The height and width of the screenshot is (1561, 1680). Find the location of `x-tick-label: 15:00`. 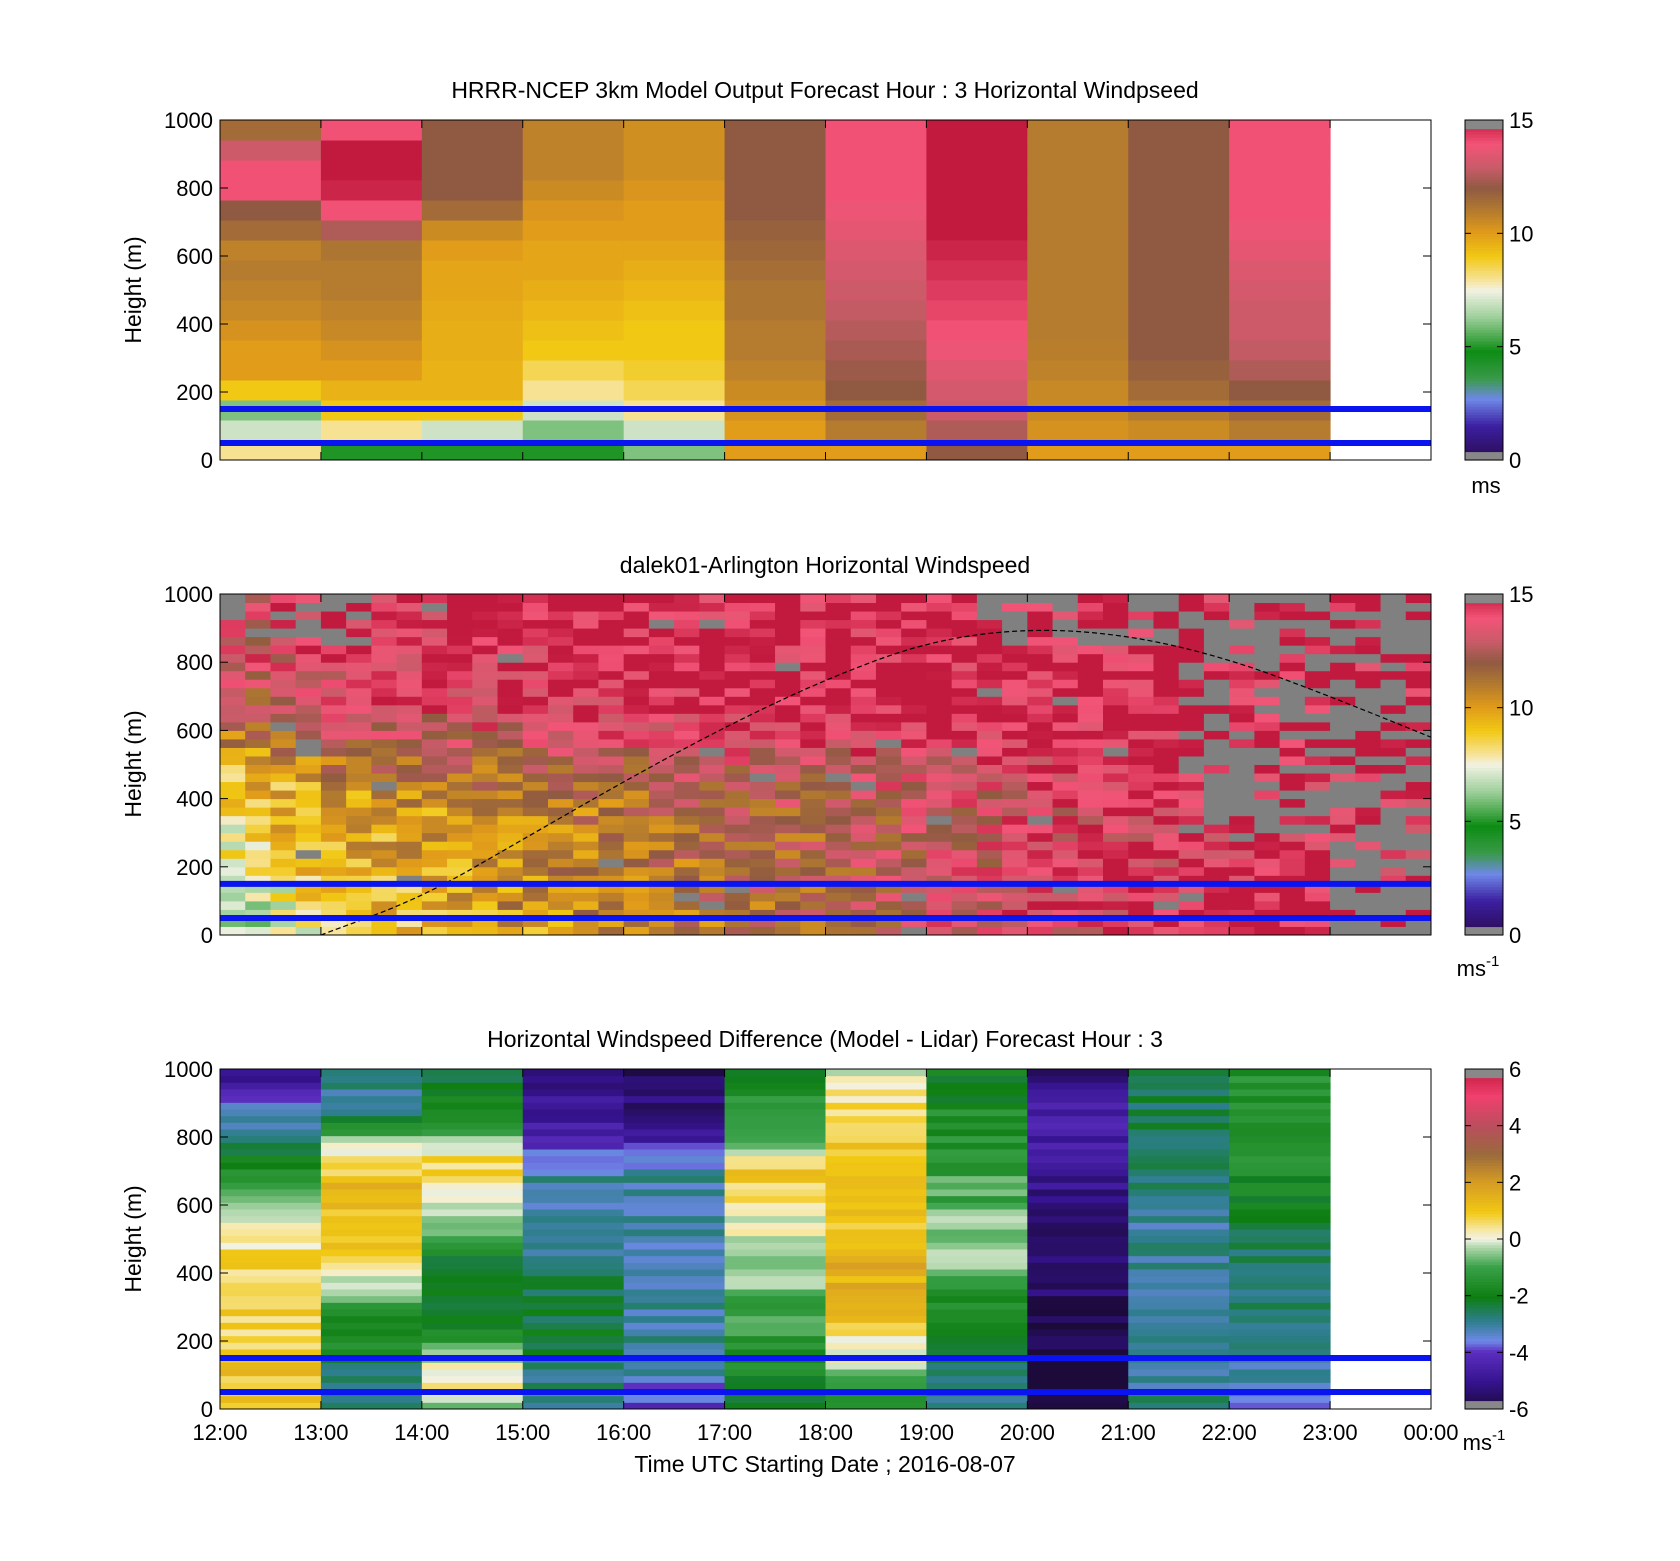

x-tick-label: 15:00 is located at coordinates (522, 1432).